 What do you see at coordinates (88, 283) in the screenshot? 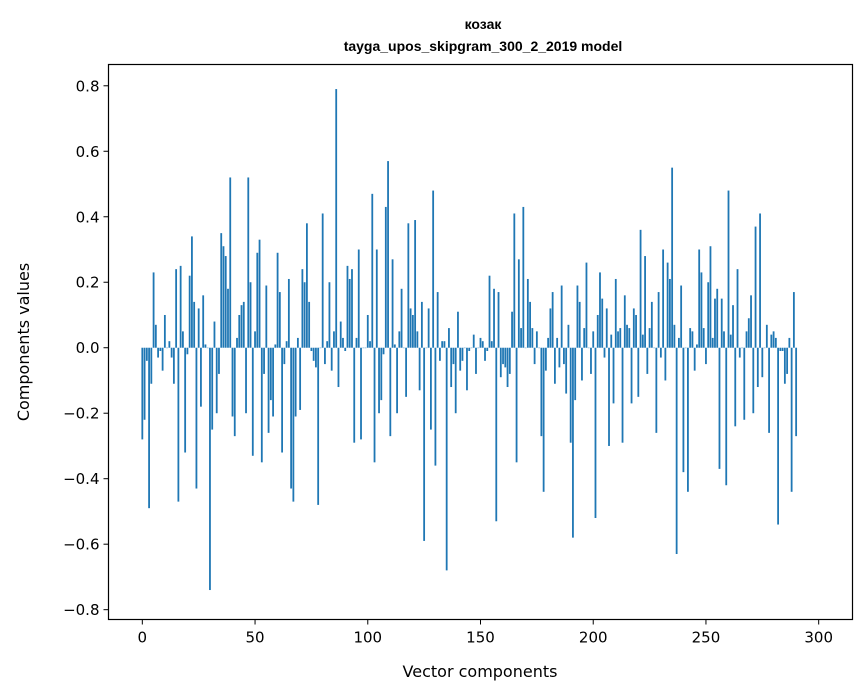
I see `y-tick-label: 0.2` at bounding box center [88, 283].